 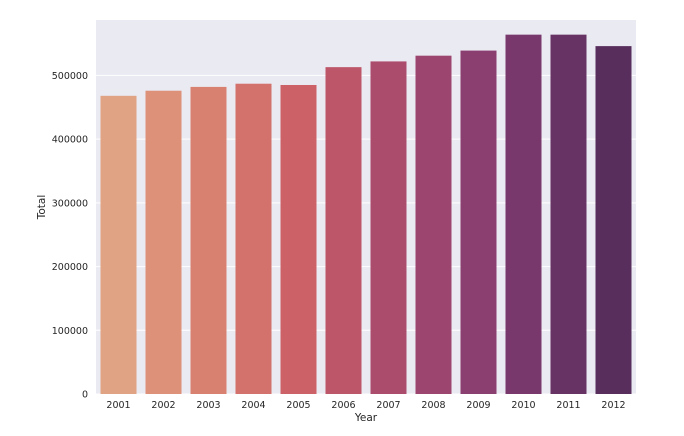 What do you see at coordinates (523, 214) in the screenshot?
I see `bar-2010` at bounding box center [523, 214].